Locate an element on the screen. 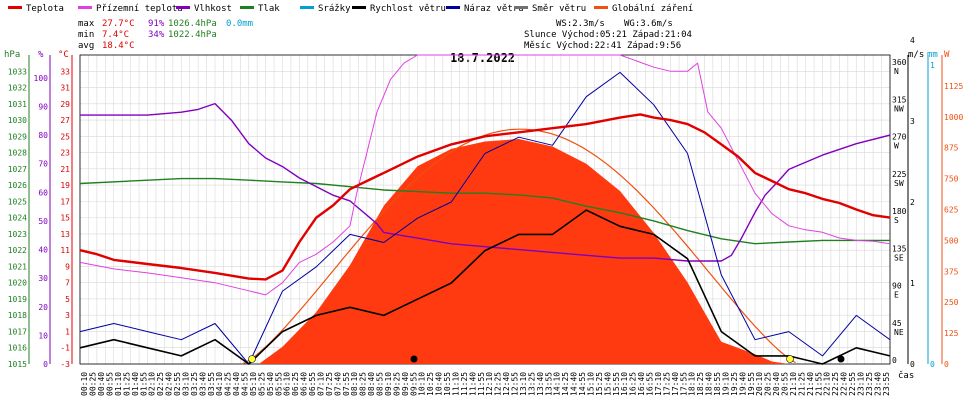 The width and height of the screenshot is (966, 404). x-tick-label: 09:25 is located at coordinates (396, 384).